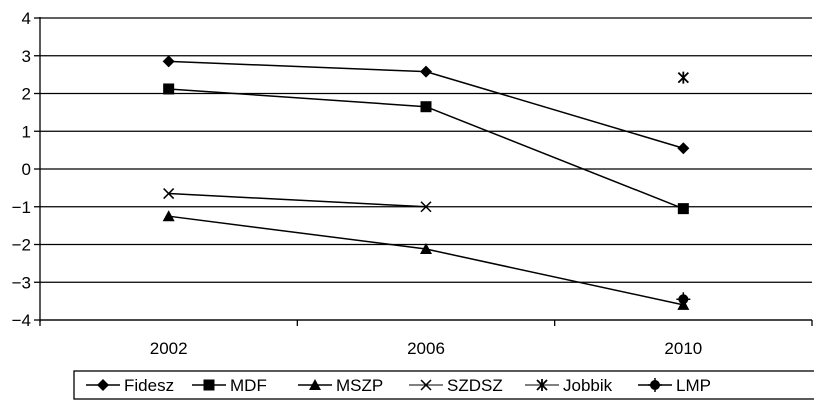 The height and width of the screenshot is (401, 814). I want to click on x-tick-label: 2010, so click(683, 348).